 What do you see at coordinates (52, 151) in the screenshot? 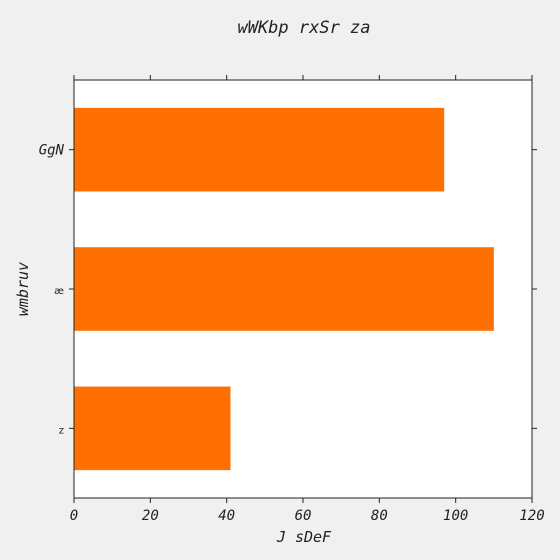
I see `y-tick-label-0: GgN` at bounding box center [52, 151].